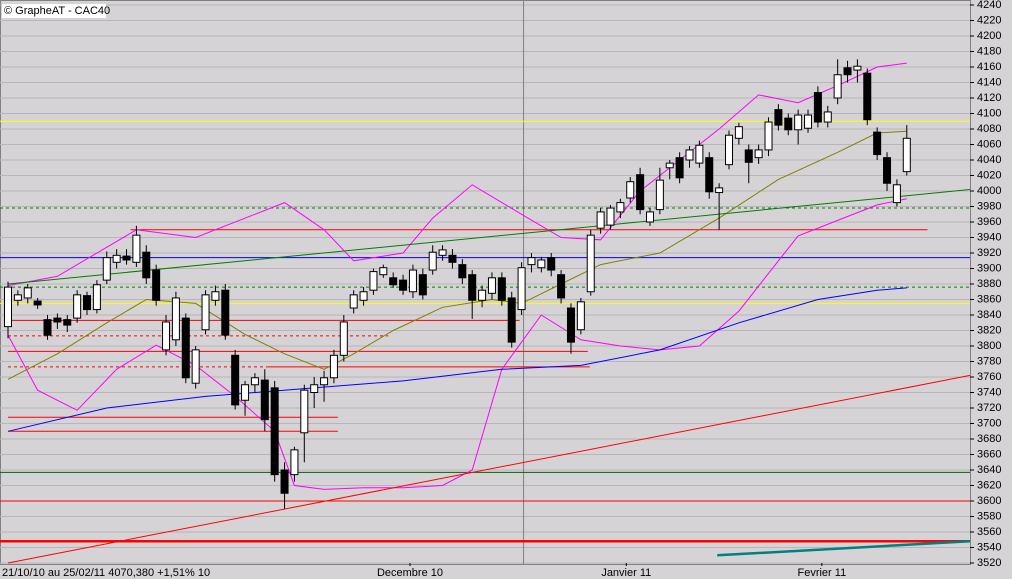 This screenshot has height=579, width=1012. What do you see at coordinates (989, 470) in the screenshot?
I see `y-tick-label: 3640` at bounding box center [989, 470].